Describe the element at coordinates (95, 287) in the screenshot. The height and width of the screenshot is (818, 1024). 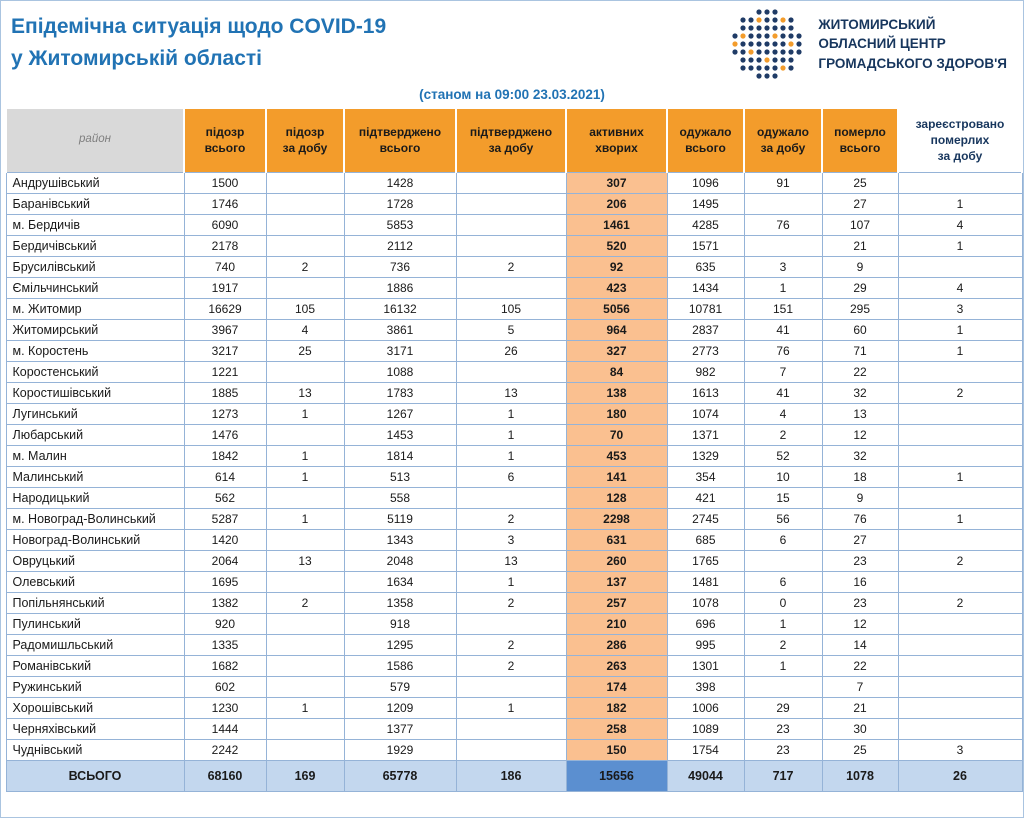
I see `district-cell: Ємільчинський` at that location.